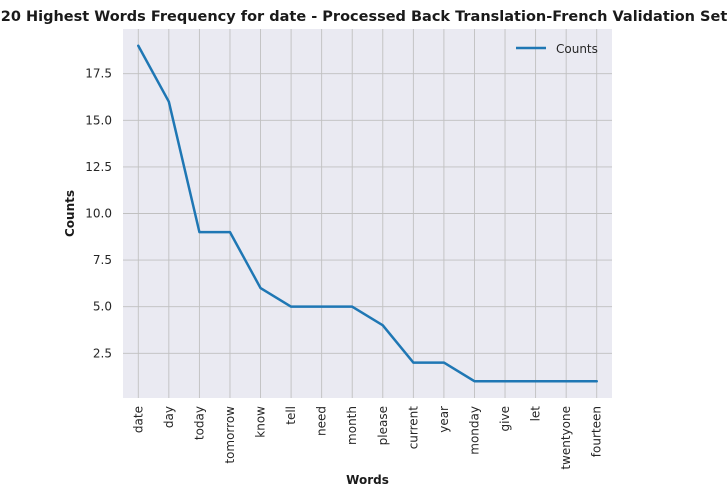  What do you see at coordinates (383, 425) in the screenshot?
I see `x-tick-label: please` at bounding box center [383, 425].